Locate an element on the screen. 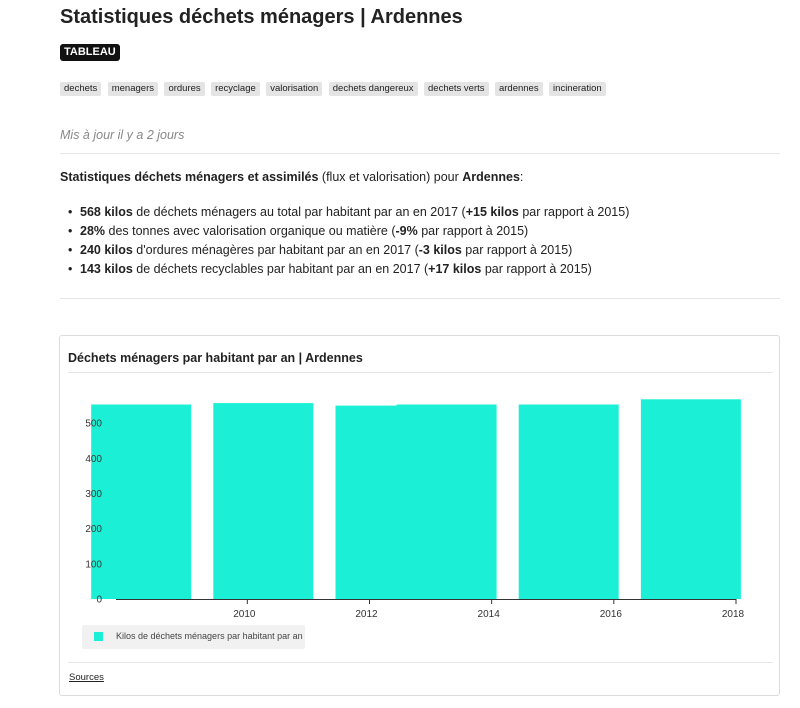  y-tick-label: 500 is located at coordinates (93, 424).